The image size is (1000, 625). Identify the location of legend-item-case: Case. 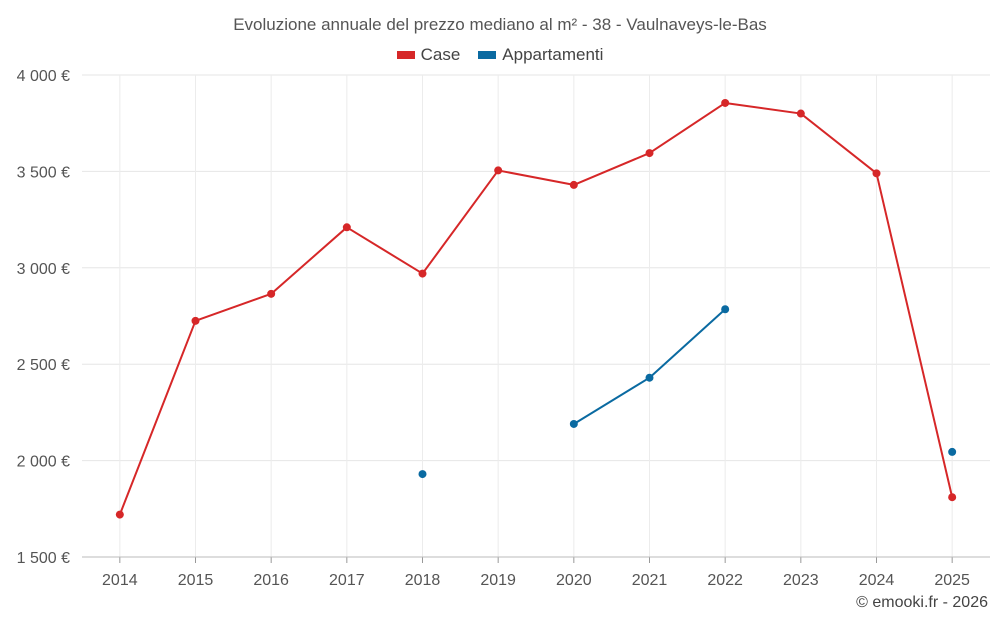
(428, 55).